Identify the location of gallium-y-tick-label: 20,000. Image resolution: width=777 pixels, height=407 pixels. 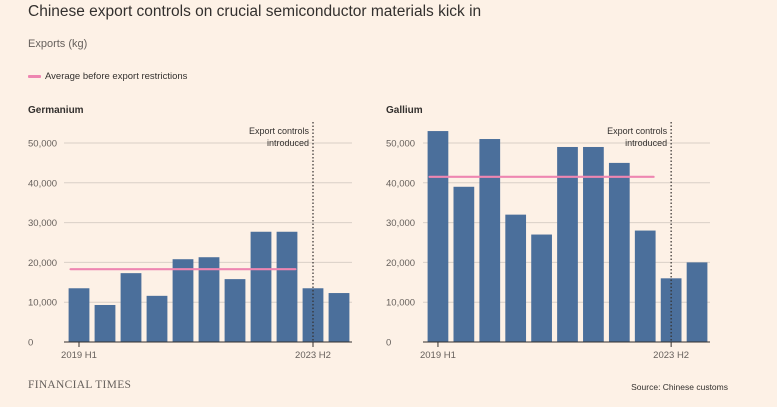
(400, 263).